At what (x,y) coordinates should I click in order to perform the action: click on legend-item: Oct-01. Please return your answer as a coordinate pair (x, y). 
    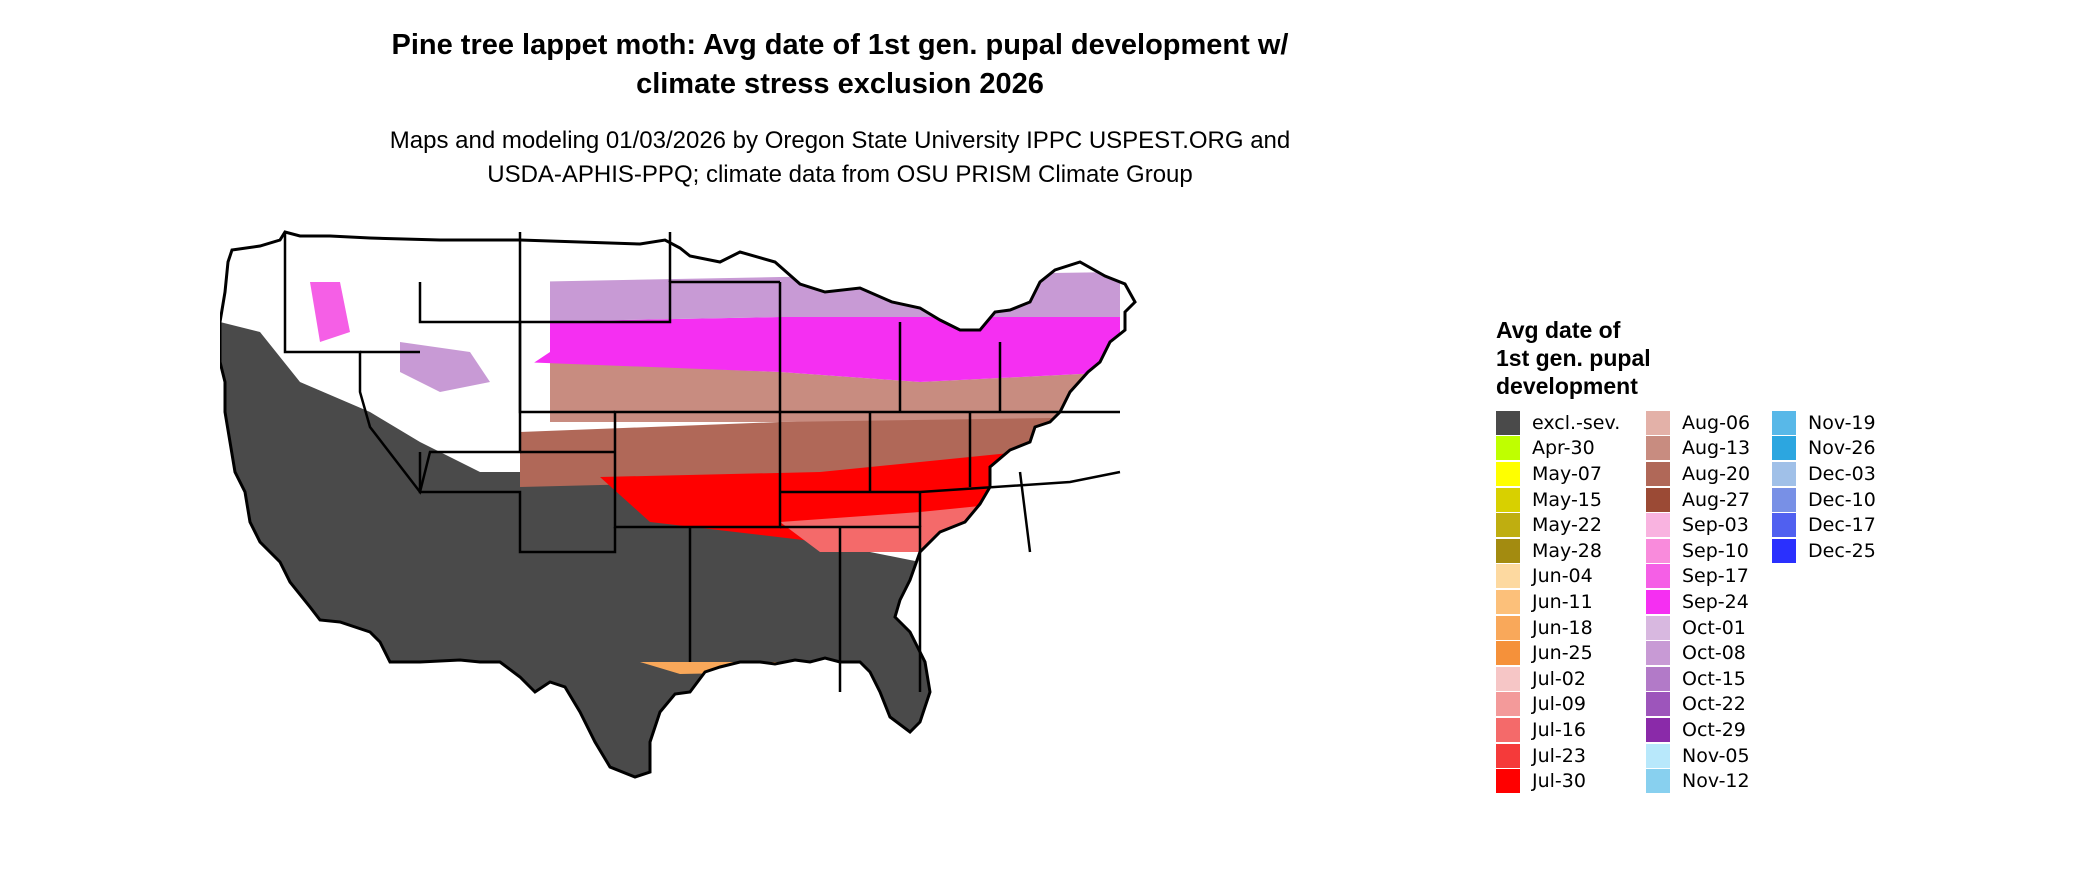
    Looking at the image, I should click on (1698, 628).